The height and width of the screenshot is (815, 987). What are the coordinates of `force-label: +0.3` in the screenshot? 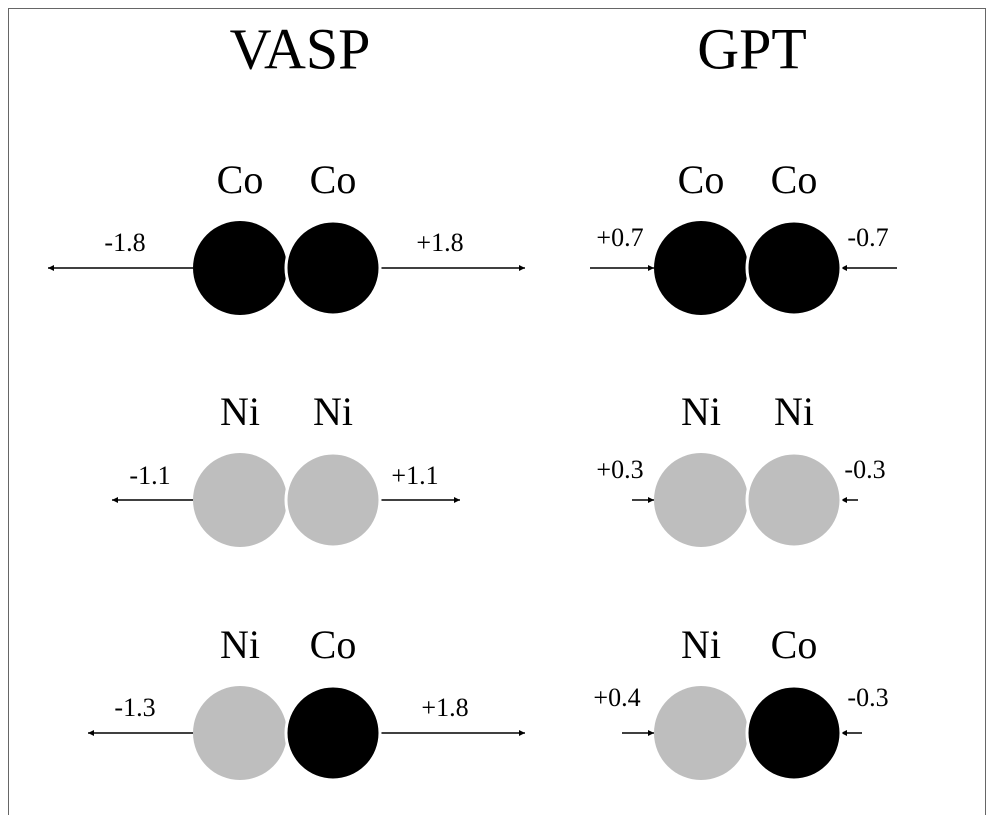 It's located at (619, 469).